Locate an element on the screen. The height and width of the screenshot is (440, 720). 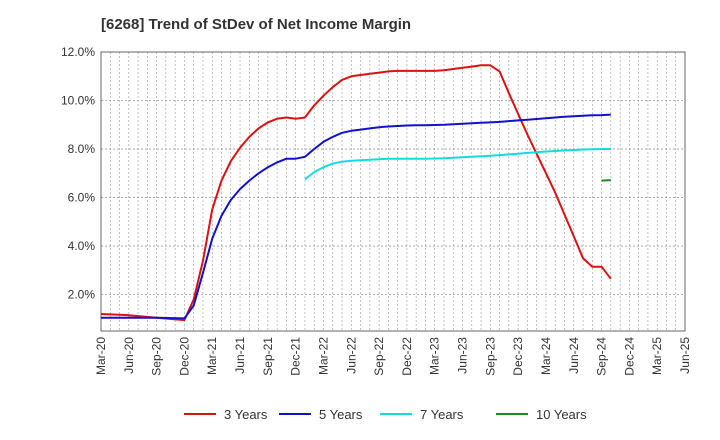
legend: 3 Years 5 Years 7 Years 10 Years is located at coordinates (385, 414).